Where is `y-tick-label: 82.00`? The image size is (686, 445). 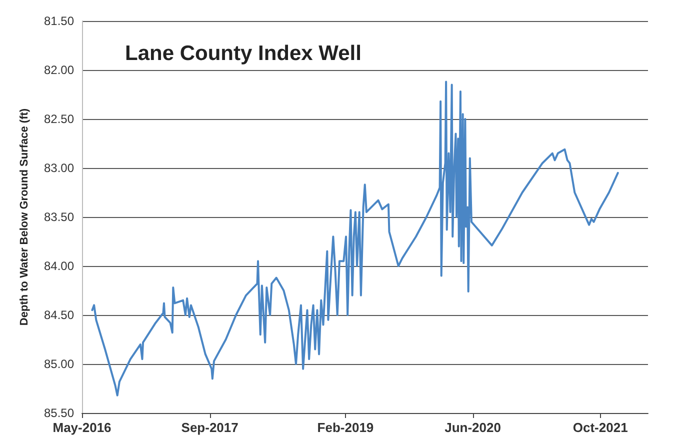 y-tick-label: 82.00 is located at coordinates (59, 70).